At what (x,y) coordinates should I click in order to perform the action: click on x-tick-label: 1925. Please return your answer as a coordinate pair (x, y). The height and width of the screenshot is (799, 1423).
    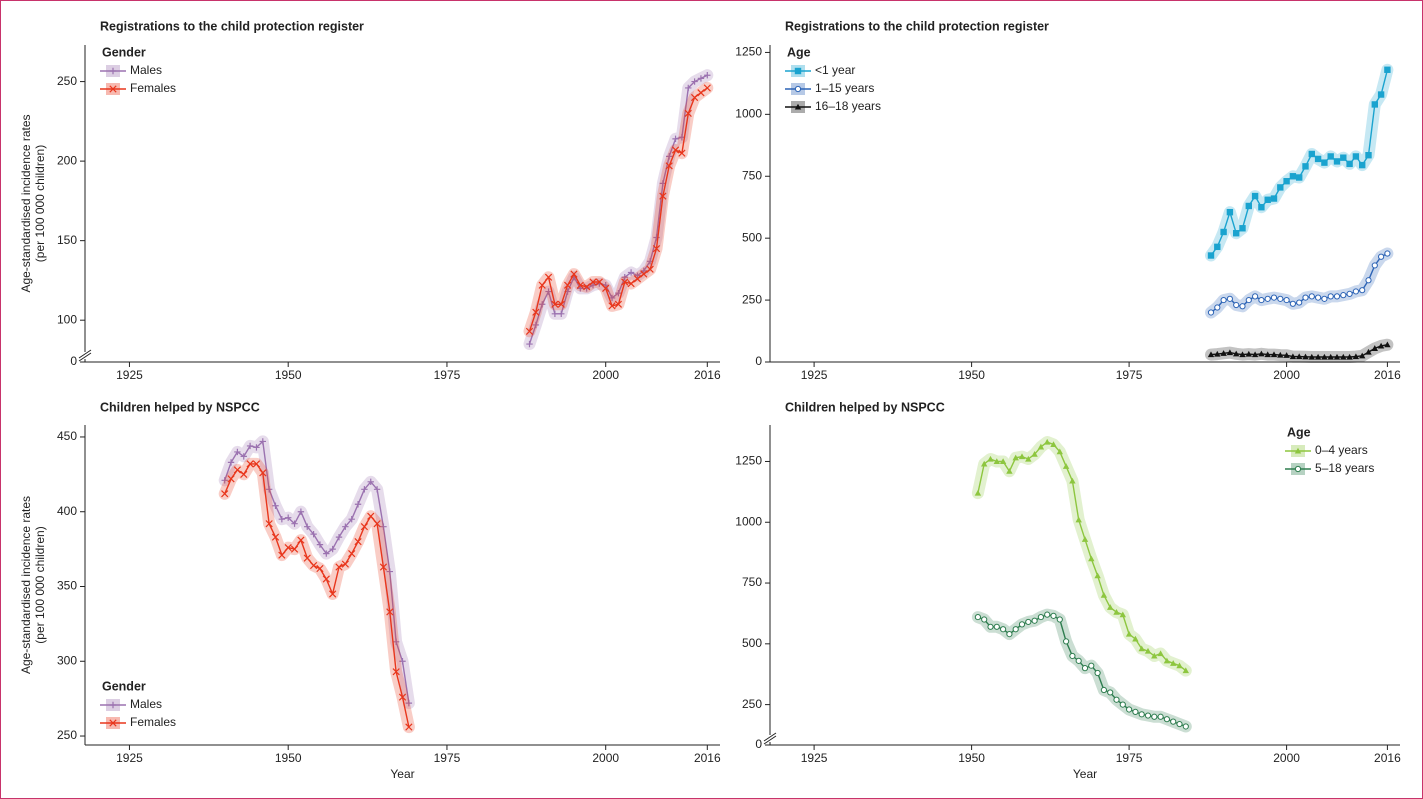
    Looking at the image, I should click on (814, 375).